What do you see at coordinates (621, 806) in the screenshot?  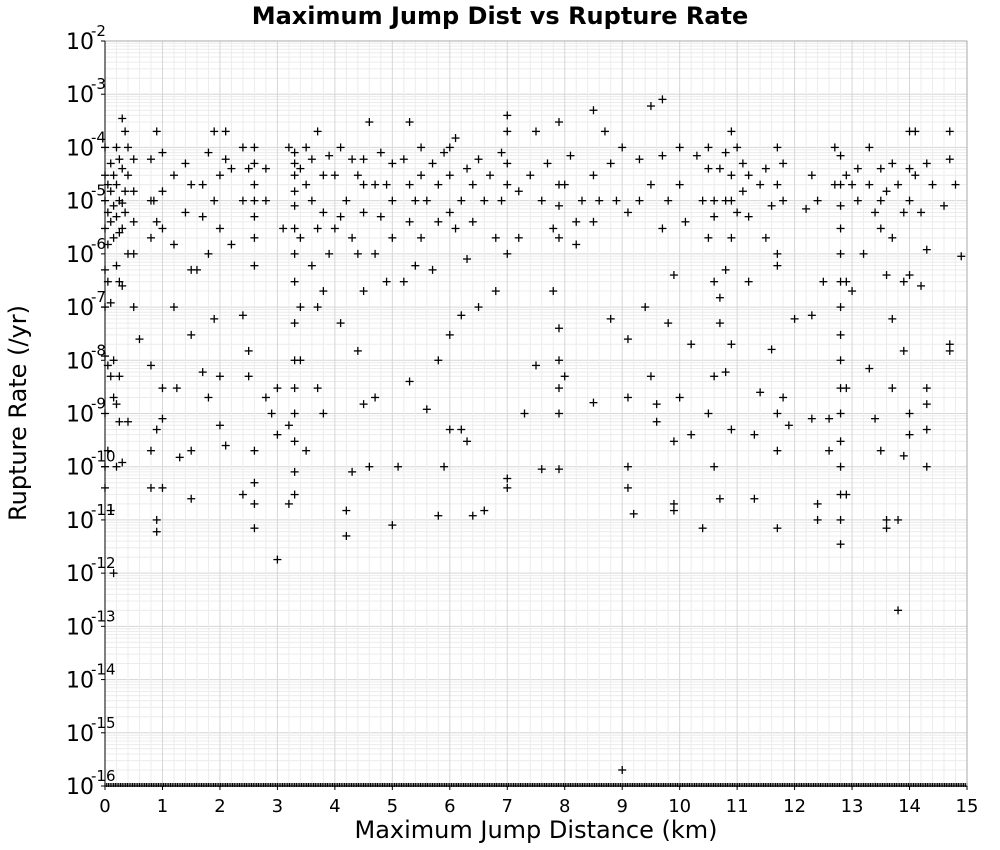 I see `x-tick-label: 9` at bounding box center [621, 806].